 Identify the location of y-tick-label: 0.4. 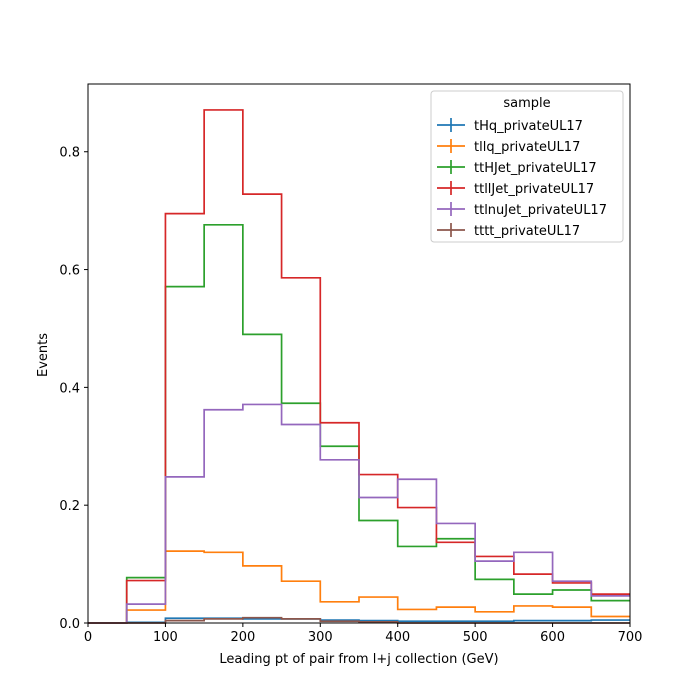
(69, 388).